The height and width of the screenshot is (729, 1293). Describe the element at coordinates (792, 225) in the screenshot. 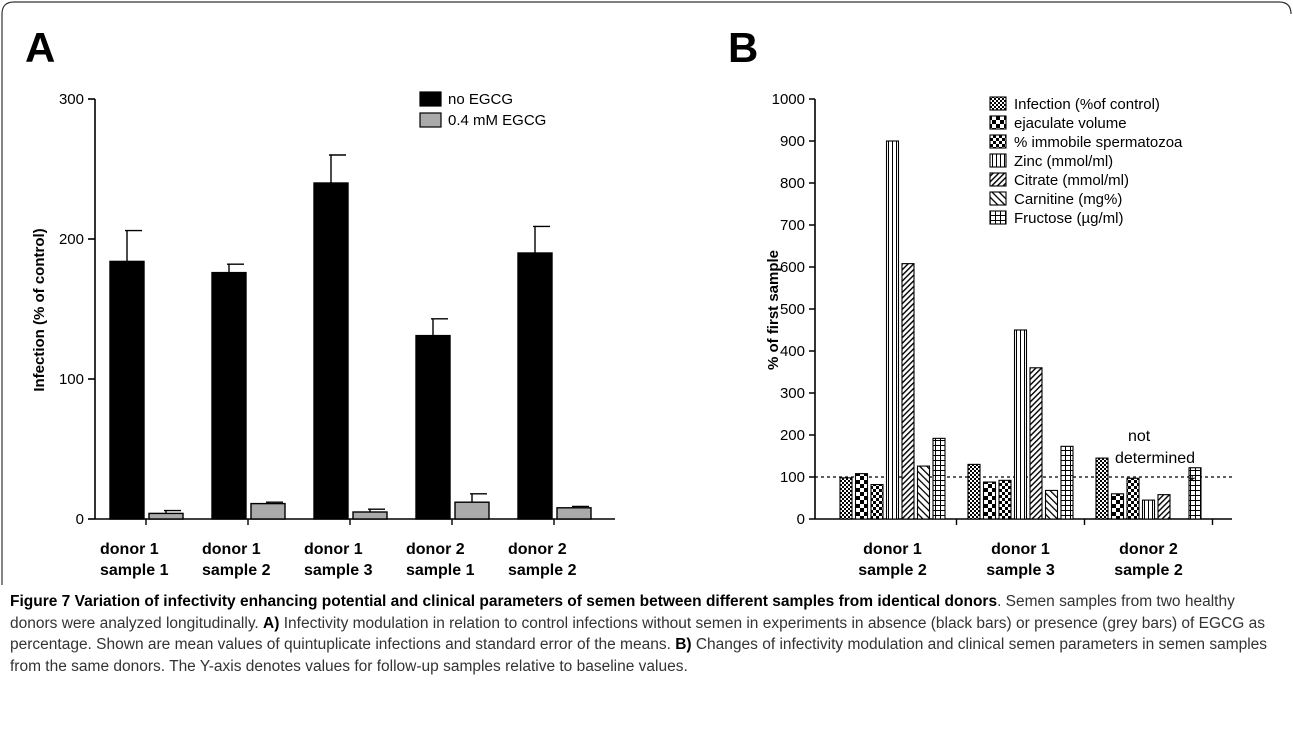

I see `b-y-tick-label: 700` at that location.